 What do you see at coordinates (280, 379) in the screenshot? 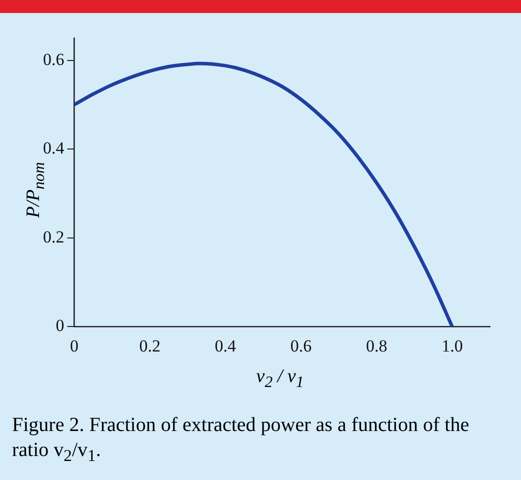
I see `x-axis-title: v$_{2}$ / v$_{1}$` at bounding box center [280, 379].